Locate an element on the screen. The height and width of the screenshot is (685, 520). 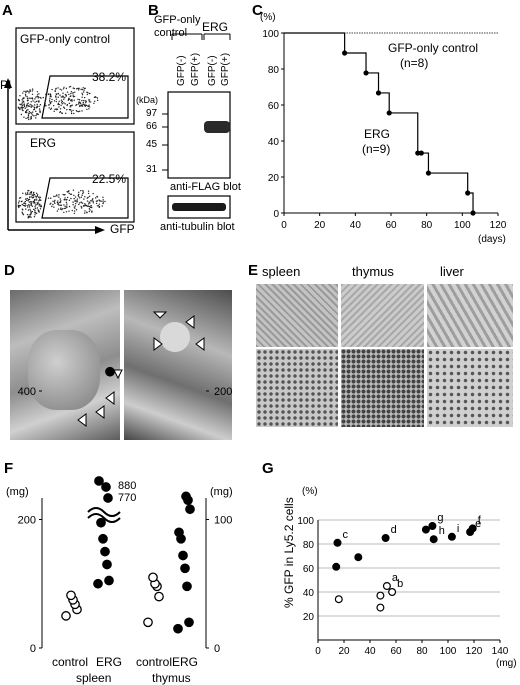
blot-marker-31: 31 is located at coordinates (152, 169).